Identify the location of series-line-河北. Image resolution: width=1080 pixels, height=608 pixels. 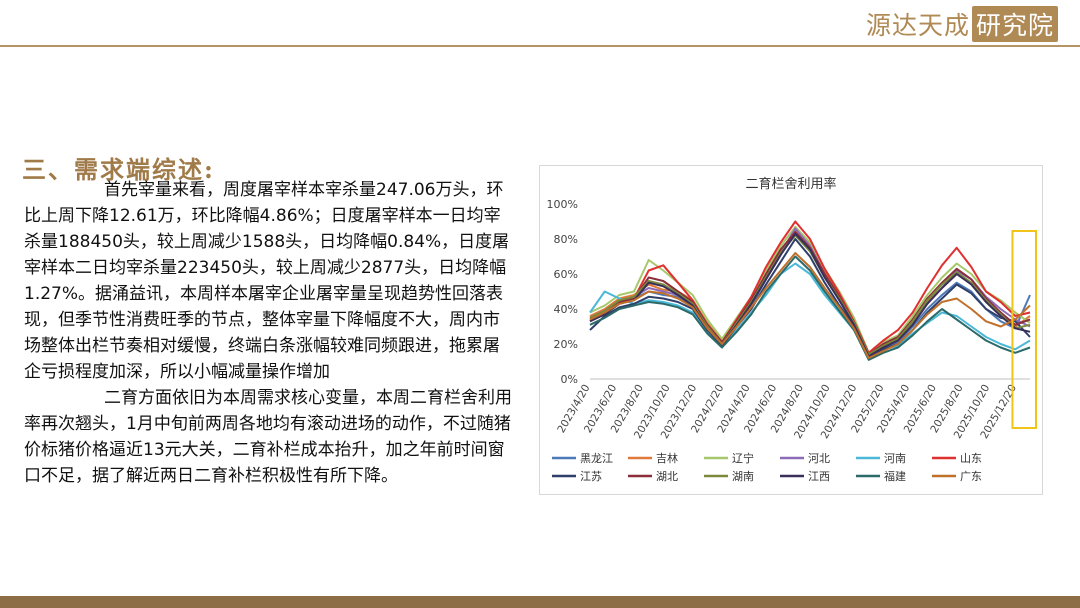
(810, 291).